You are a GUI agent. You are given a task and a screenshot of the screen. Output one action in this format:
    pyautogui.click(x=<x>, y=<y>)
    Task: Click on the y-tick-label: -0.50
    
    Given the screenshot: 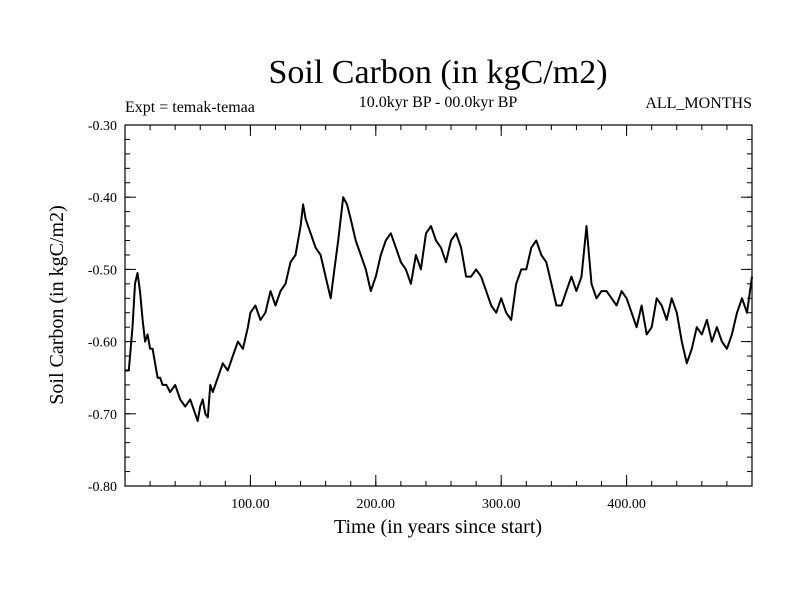 What is the action you would take?
    pyautogui.click(x=102, y=270)
    